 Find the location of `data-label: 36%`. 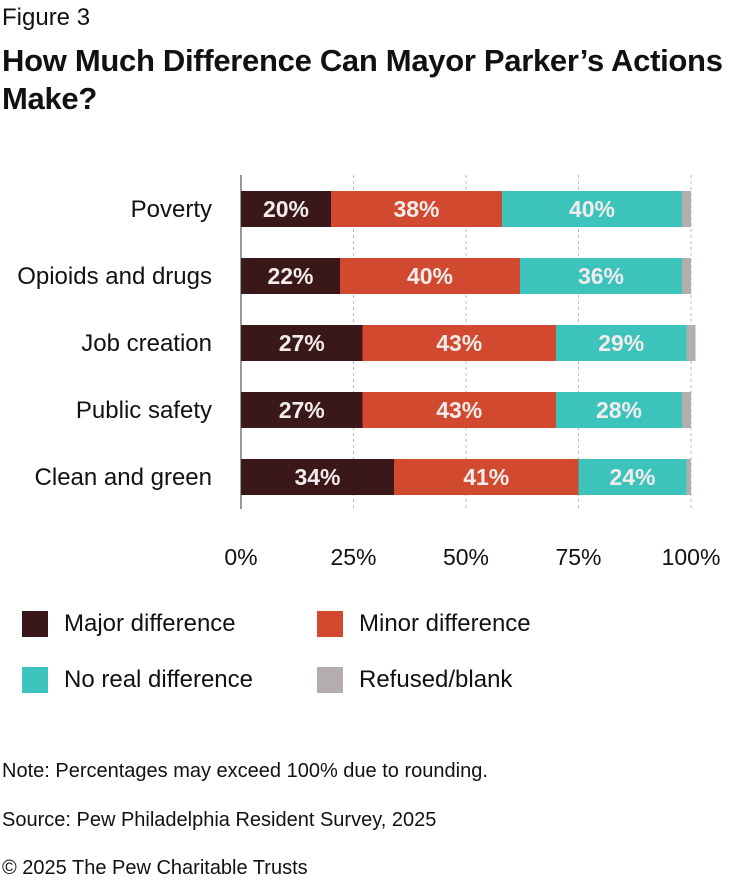

data-label: 36% is located at coordinates (601, 276).